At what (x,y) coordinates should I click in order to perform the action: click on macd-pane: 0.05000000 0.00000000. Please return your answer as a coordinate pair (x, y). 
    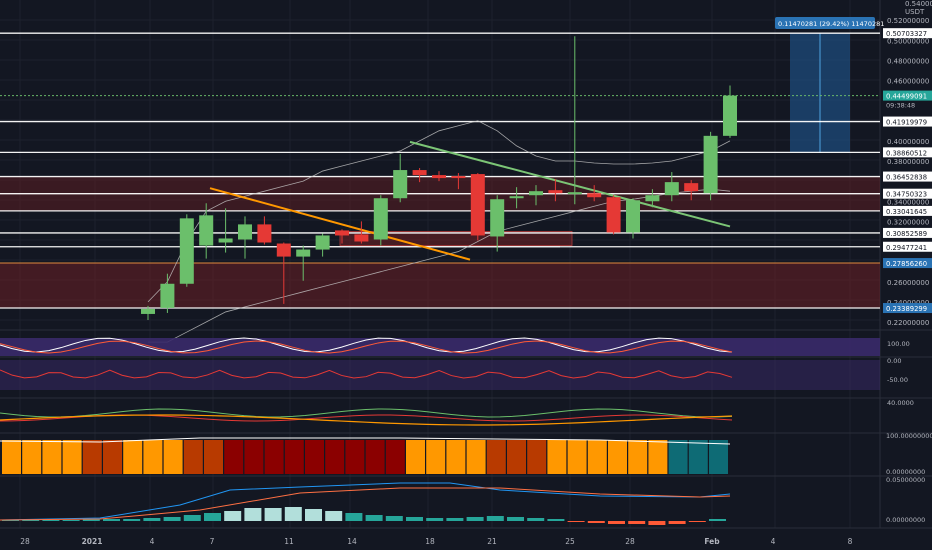
    Looking at the image, I should click on (462, 500).